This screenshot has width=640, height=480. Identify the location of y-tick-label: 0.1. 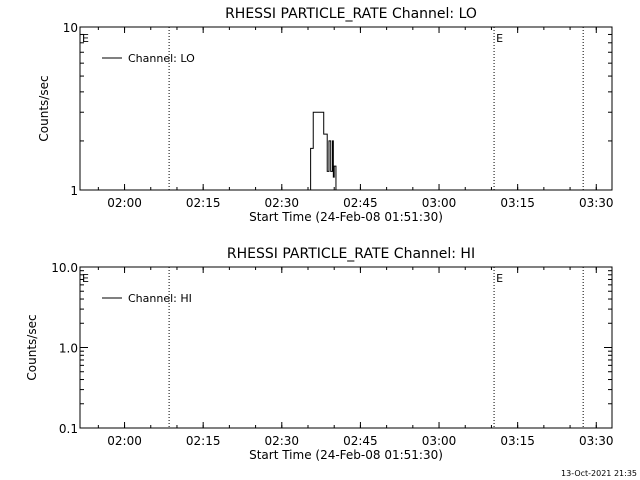
(68, 429).